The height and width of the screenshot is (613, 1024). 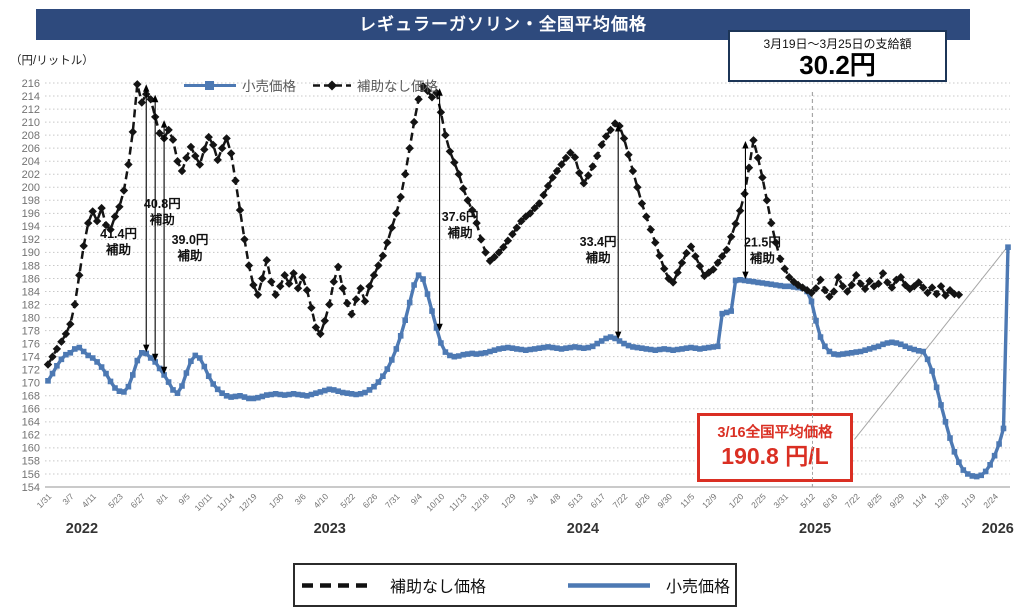 What do you see at coordinates (137, 500) in the screenshot?
I see `svg-text: 6/27` at bounding box center [137, 500].